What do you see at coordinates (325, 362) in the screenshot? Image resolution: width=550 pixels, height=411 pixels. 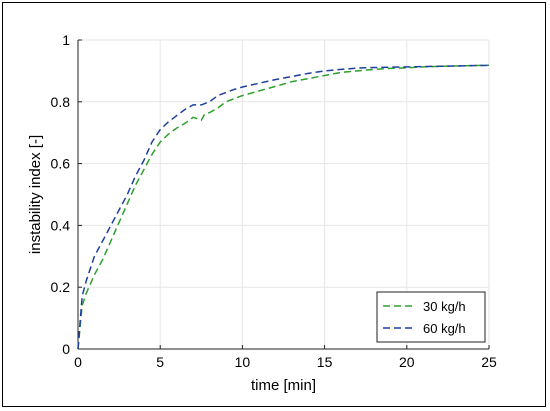 I see `x-tick-label: 15` at bounding box center [325, 362].